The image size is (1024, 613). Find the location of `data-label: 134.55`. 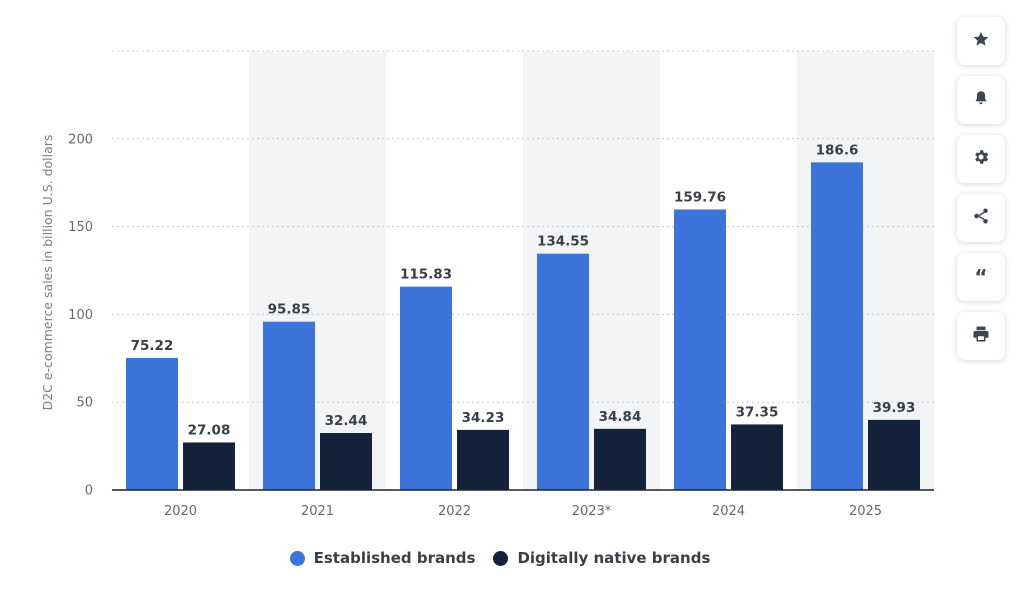

data-label: 134.55 is located at coordinates (563, 242).